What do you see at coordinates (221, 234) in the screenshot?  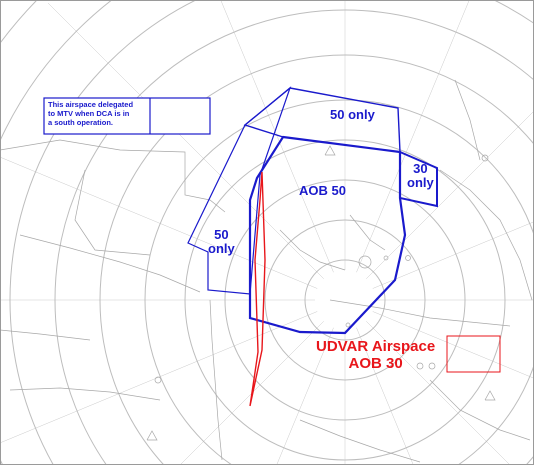 I see `west-sector-label-line: 50` at bounding box center [221, 234].